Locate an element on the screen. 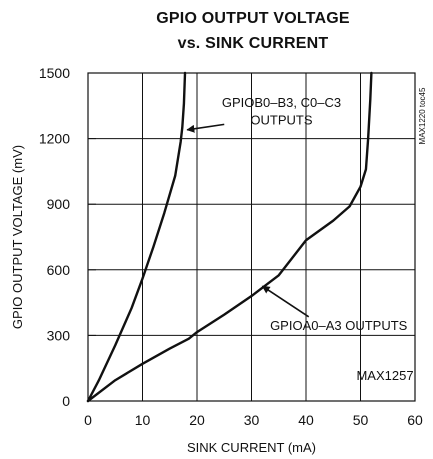 This screenshot has width=433, height=459. x-tick-label-40: 40 is located at coordinates (306, 420).